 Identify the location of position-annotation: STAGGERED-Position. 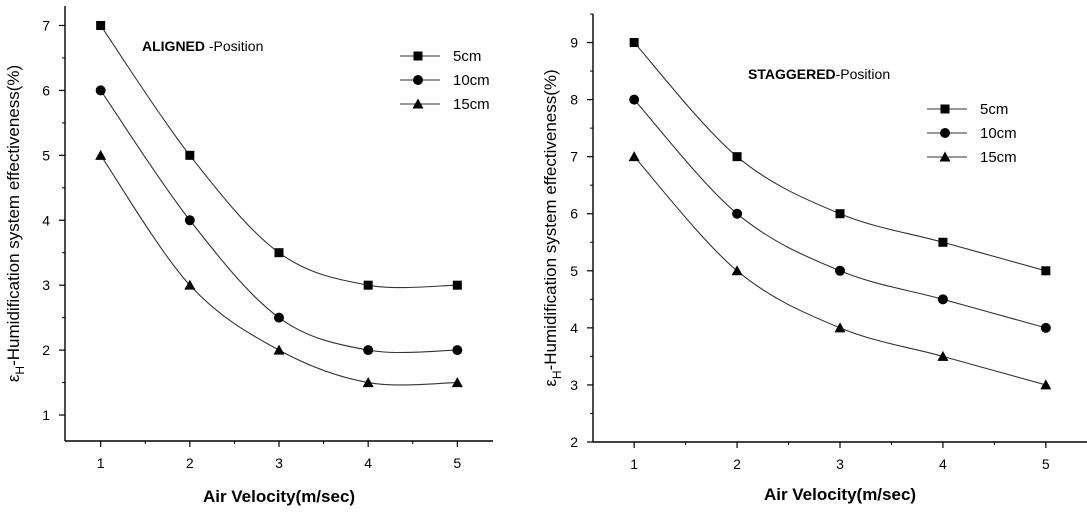
(819, 74).